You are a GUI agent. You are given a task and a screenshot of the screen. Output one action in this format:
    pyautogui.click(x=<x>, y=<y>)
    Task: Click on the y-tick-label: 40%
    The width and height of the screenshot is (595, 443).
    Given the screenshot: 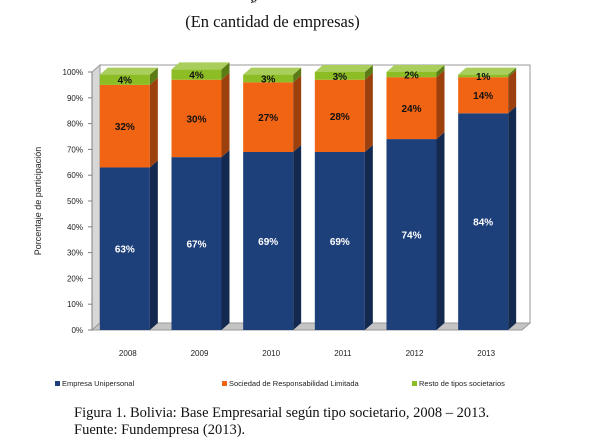 What is the action you would take?
    pyautogui.click(x=75, y=227)
    